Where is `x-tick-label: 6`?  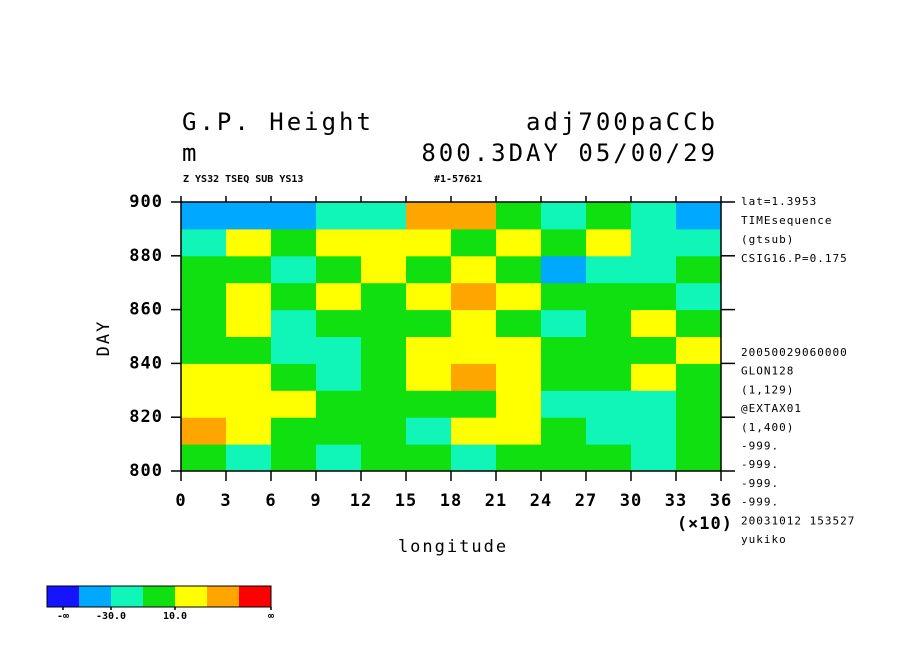
x-tick-label: 6 is located at coordinates (270, 501).